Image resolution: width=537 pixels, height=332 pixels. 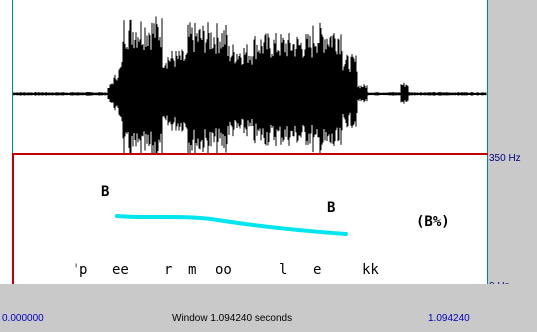 I want to click on frequency-top-label: 350 Hz, so click(x=505, y=158).